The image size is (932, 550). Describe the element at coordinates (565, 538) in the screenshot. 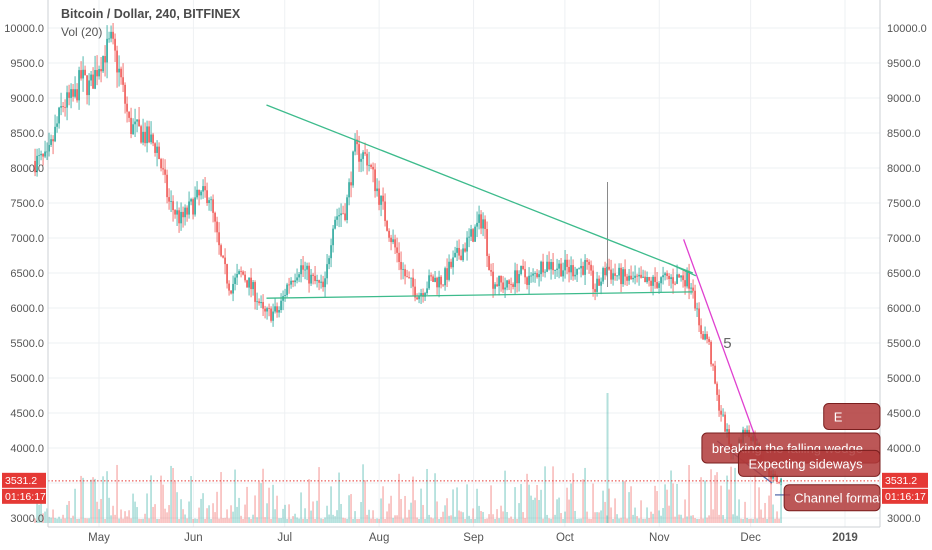

I see `x-tick: Oct` at that location.